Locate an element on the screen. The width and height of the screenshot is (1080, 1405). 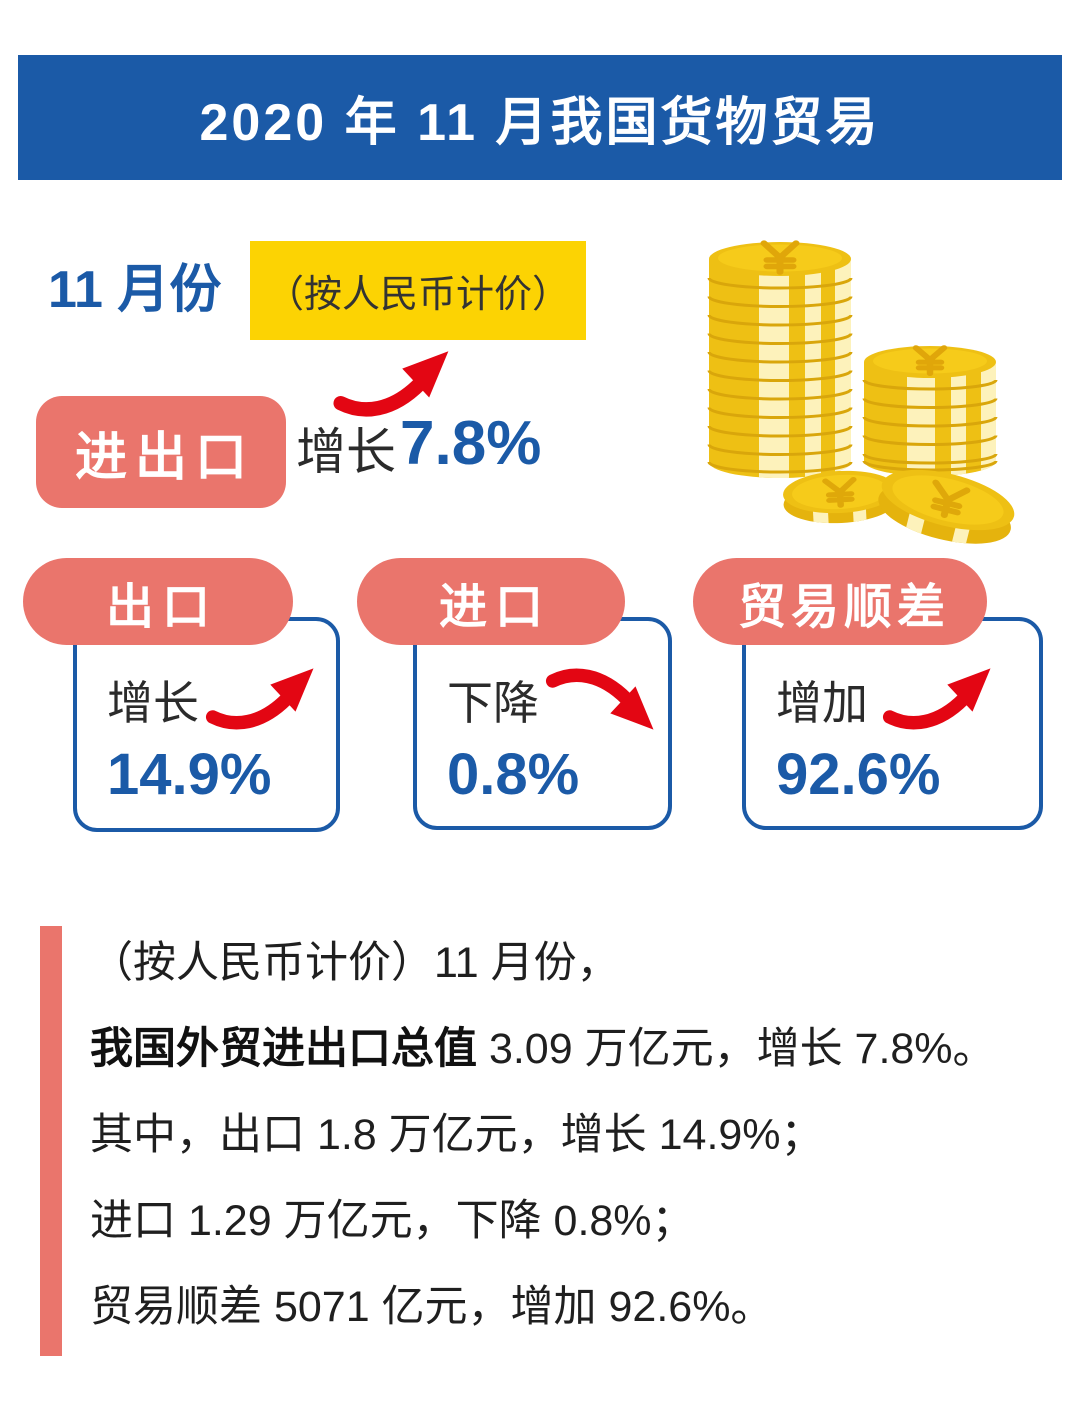
trade-surplus-card-box: 增加 92.6% is located at coordinates (892, 723).